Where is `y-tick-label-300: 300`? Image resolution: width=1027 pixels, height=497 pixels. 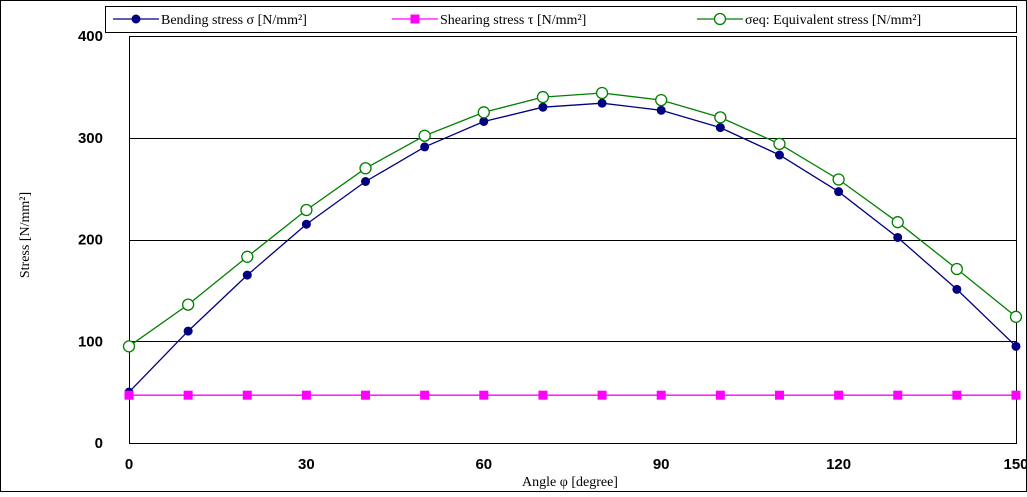 y-tick-label-300: 300 is located at coordinates (90, 138).